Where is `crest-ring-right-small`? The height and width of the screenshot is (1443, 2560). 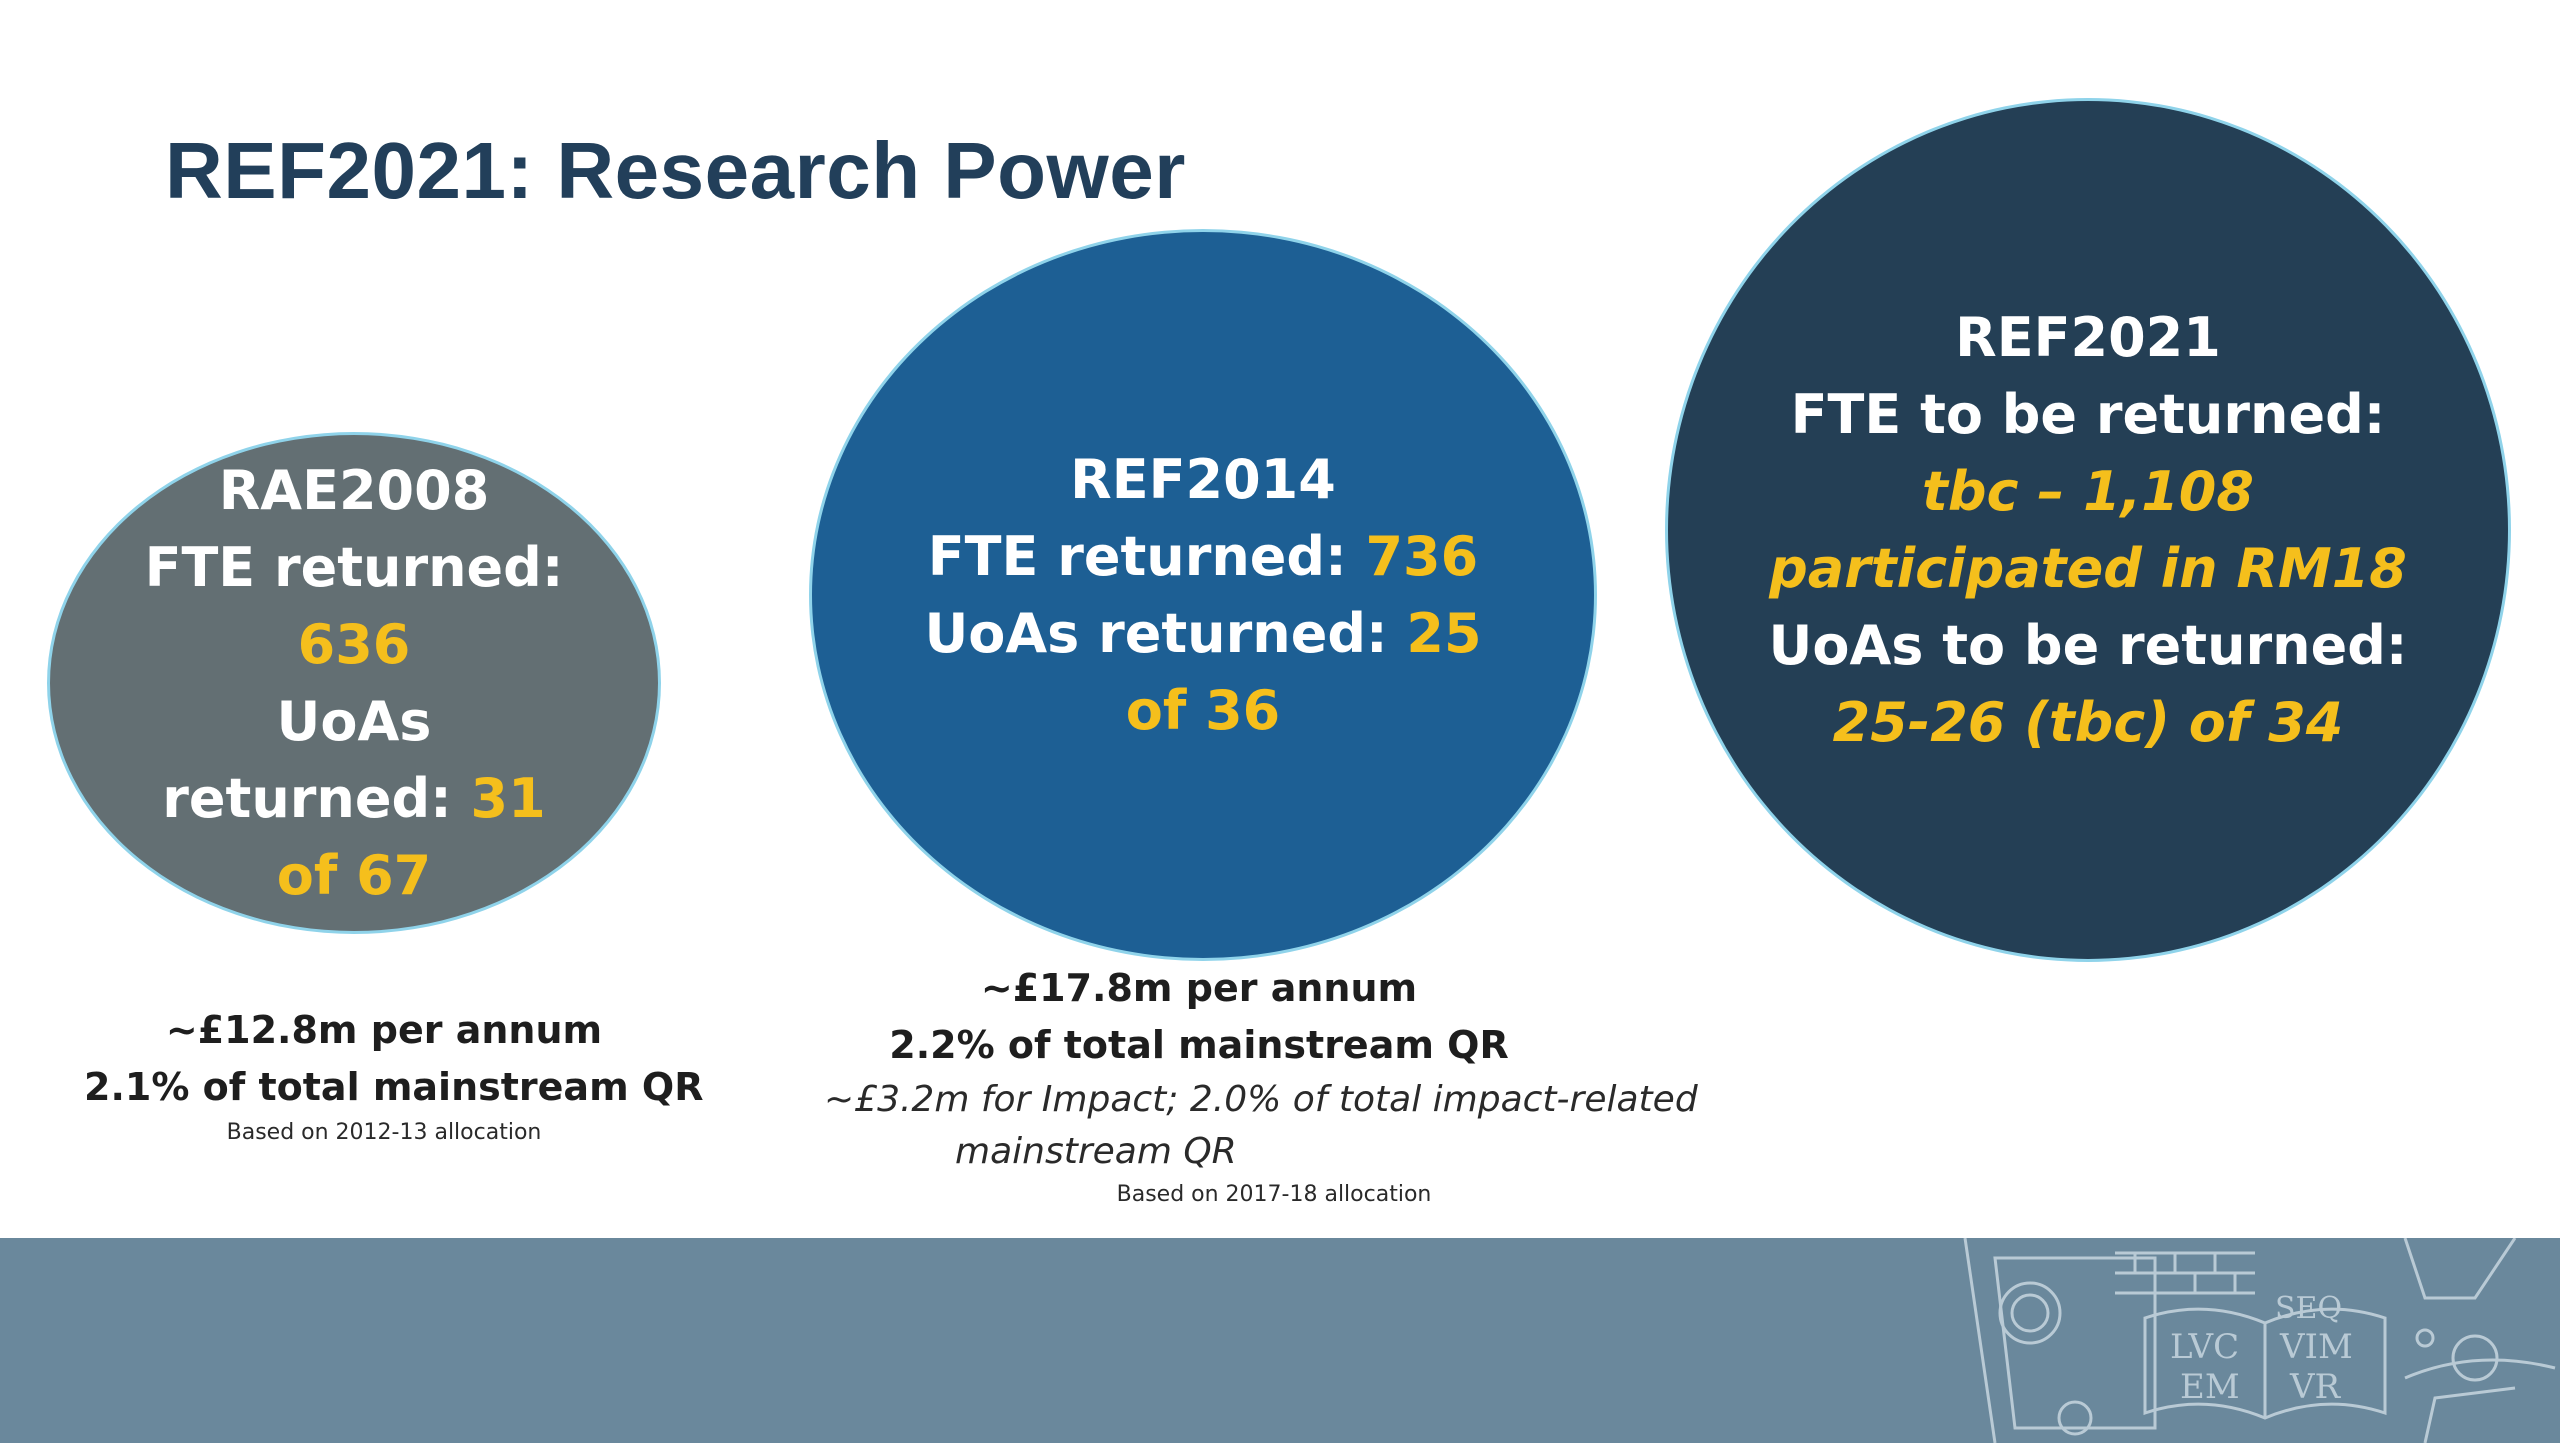 crest-ring-right-small is located at coordinates (2425, 1338).